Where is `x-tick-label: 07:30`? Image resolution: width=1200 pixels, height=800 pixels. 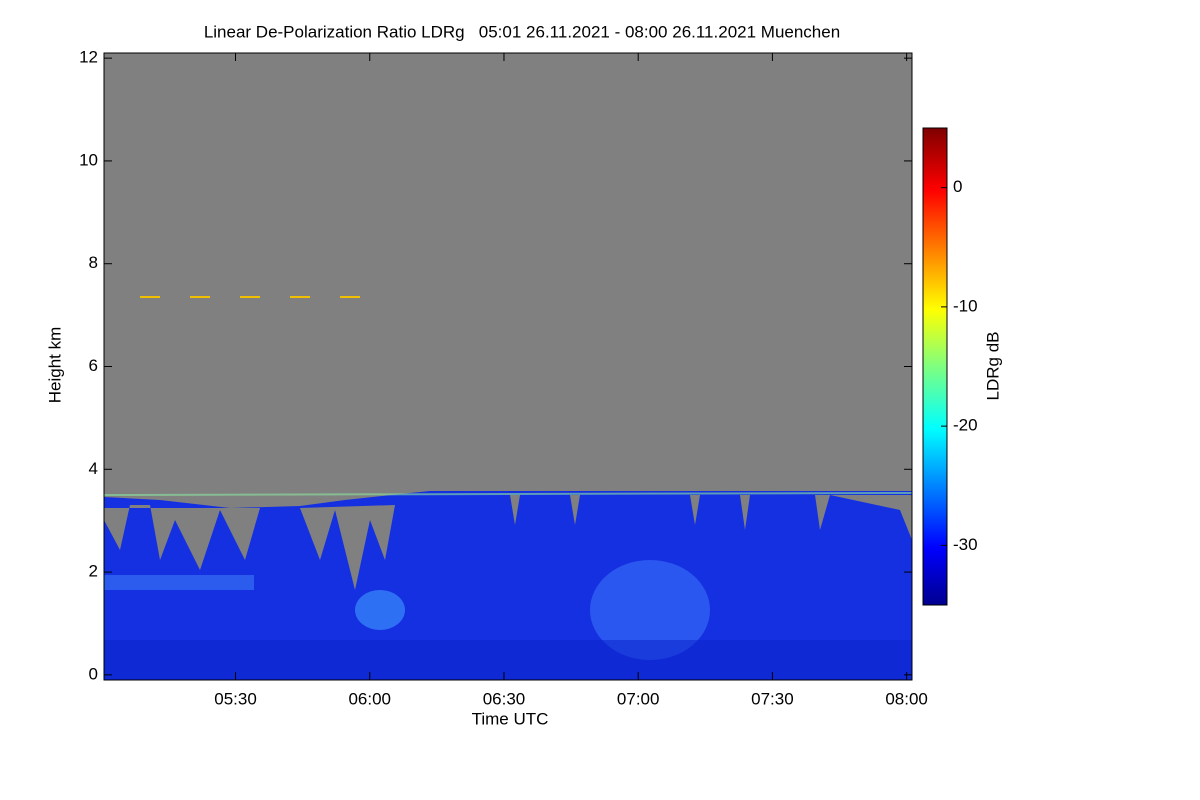
x-tick-label: 07:30 is located at coordinates (772, 698).